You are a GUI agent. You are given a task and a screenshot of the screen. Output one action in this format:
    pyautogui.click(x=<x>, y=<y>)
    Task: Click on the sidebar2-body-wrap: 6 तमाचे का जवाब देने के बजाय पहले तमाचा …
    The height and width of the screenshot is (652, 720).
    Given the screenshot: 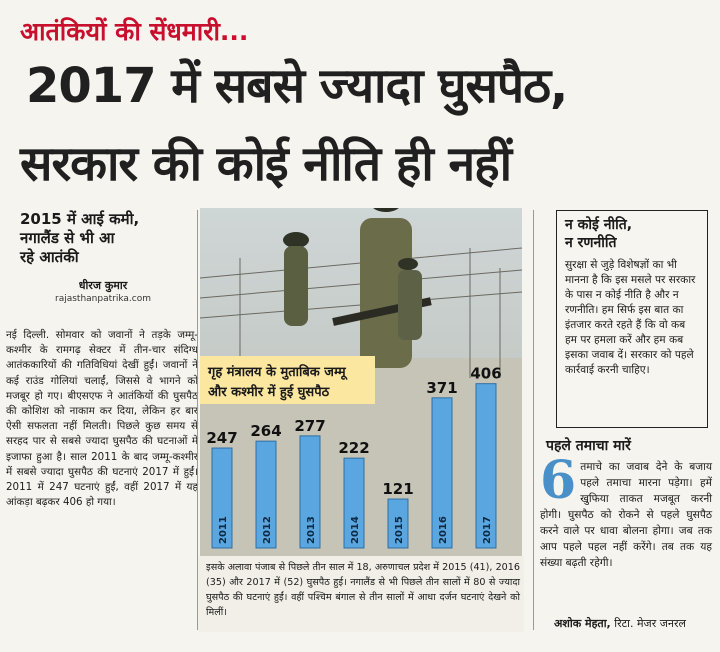 What is the action you would take?
    pyautogui.click(x=626, y=510)
    